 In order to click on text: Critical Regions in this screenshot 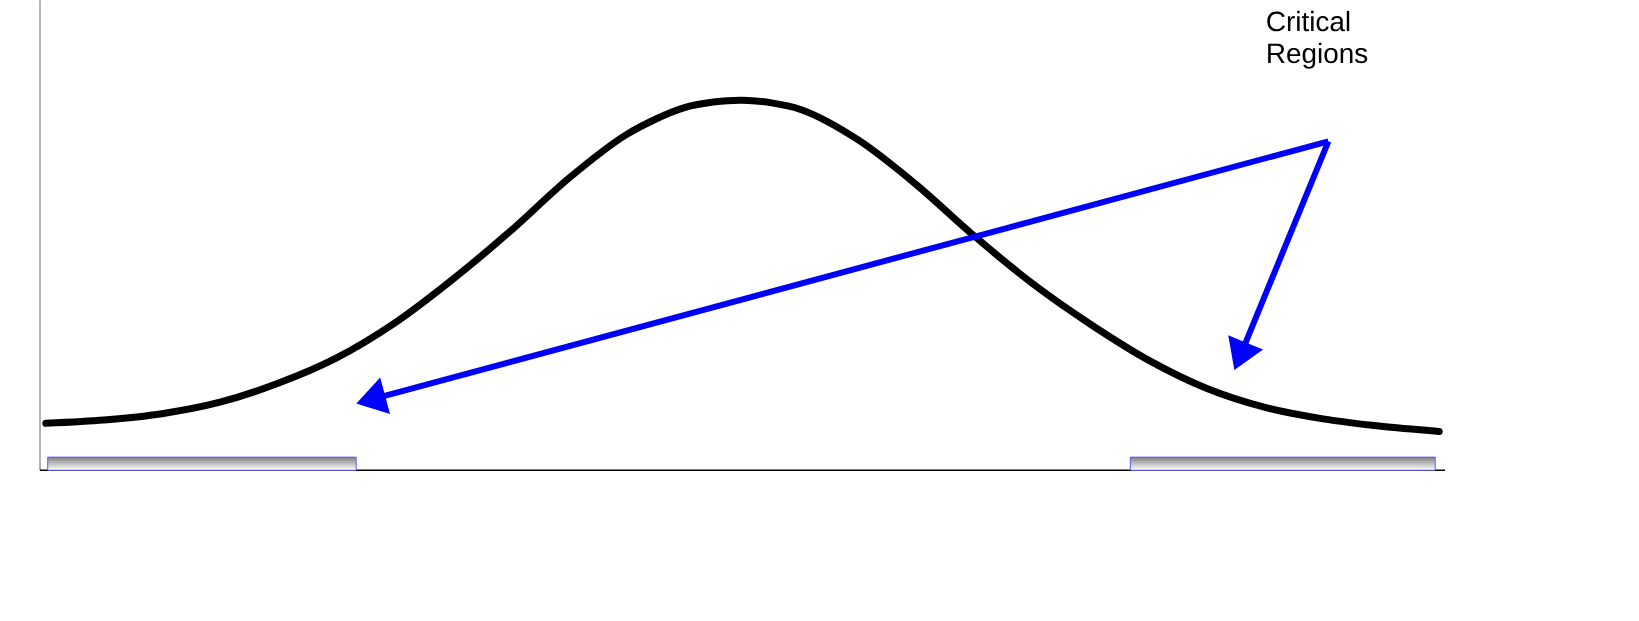, I will do `click(1317, 39)`.